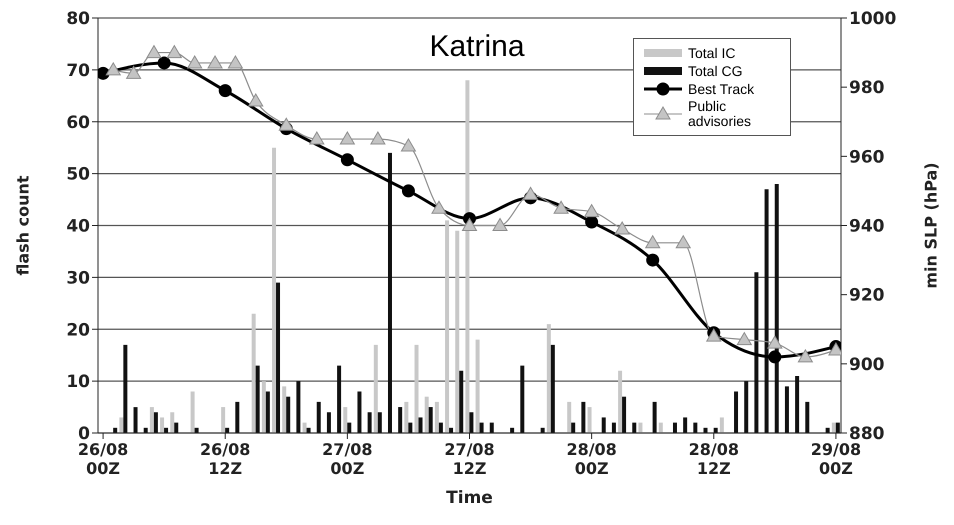  I want to click on y-axis-title: flash count, so click(23, 225).